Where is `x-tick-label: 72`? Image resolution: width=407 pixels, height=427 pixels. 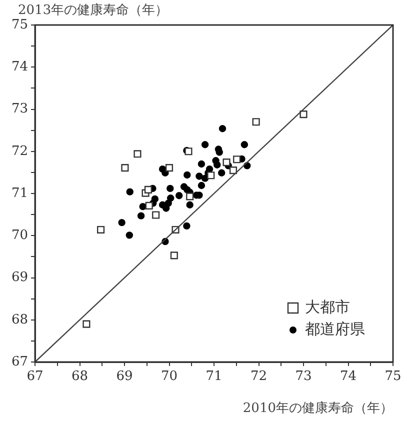
x-tick-label: 72 is located at coordinates (259, 376).